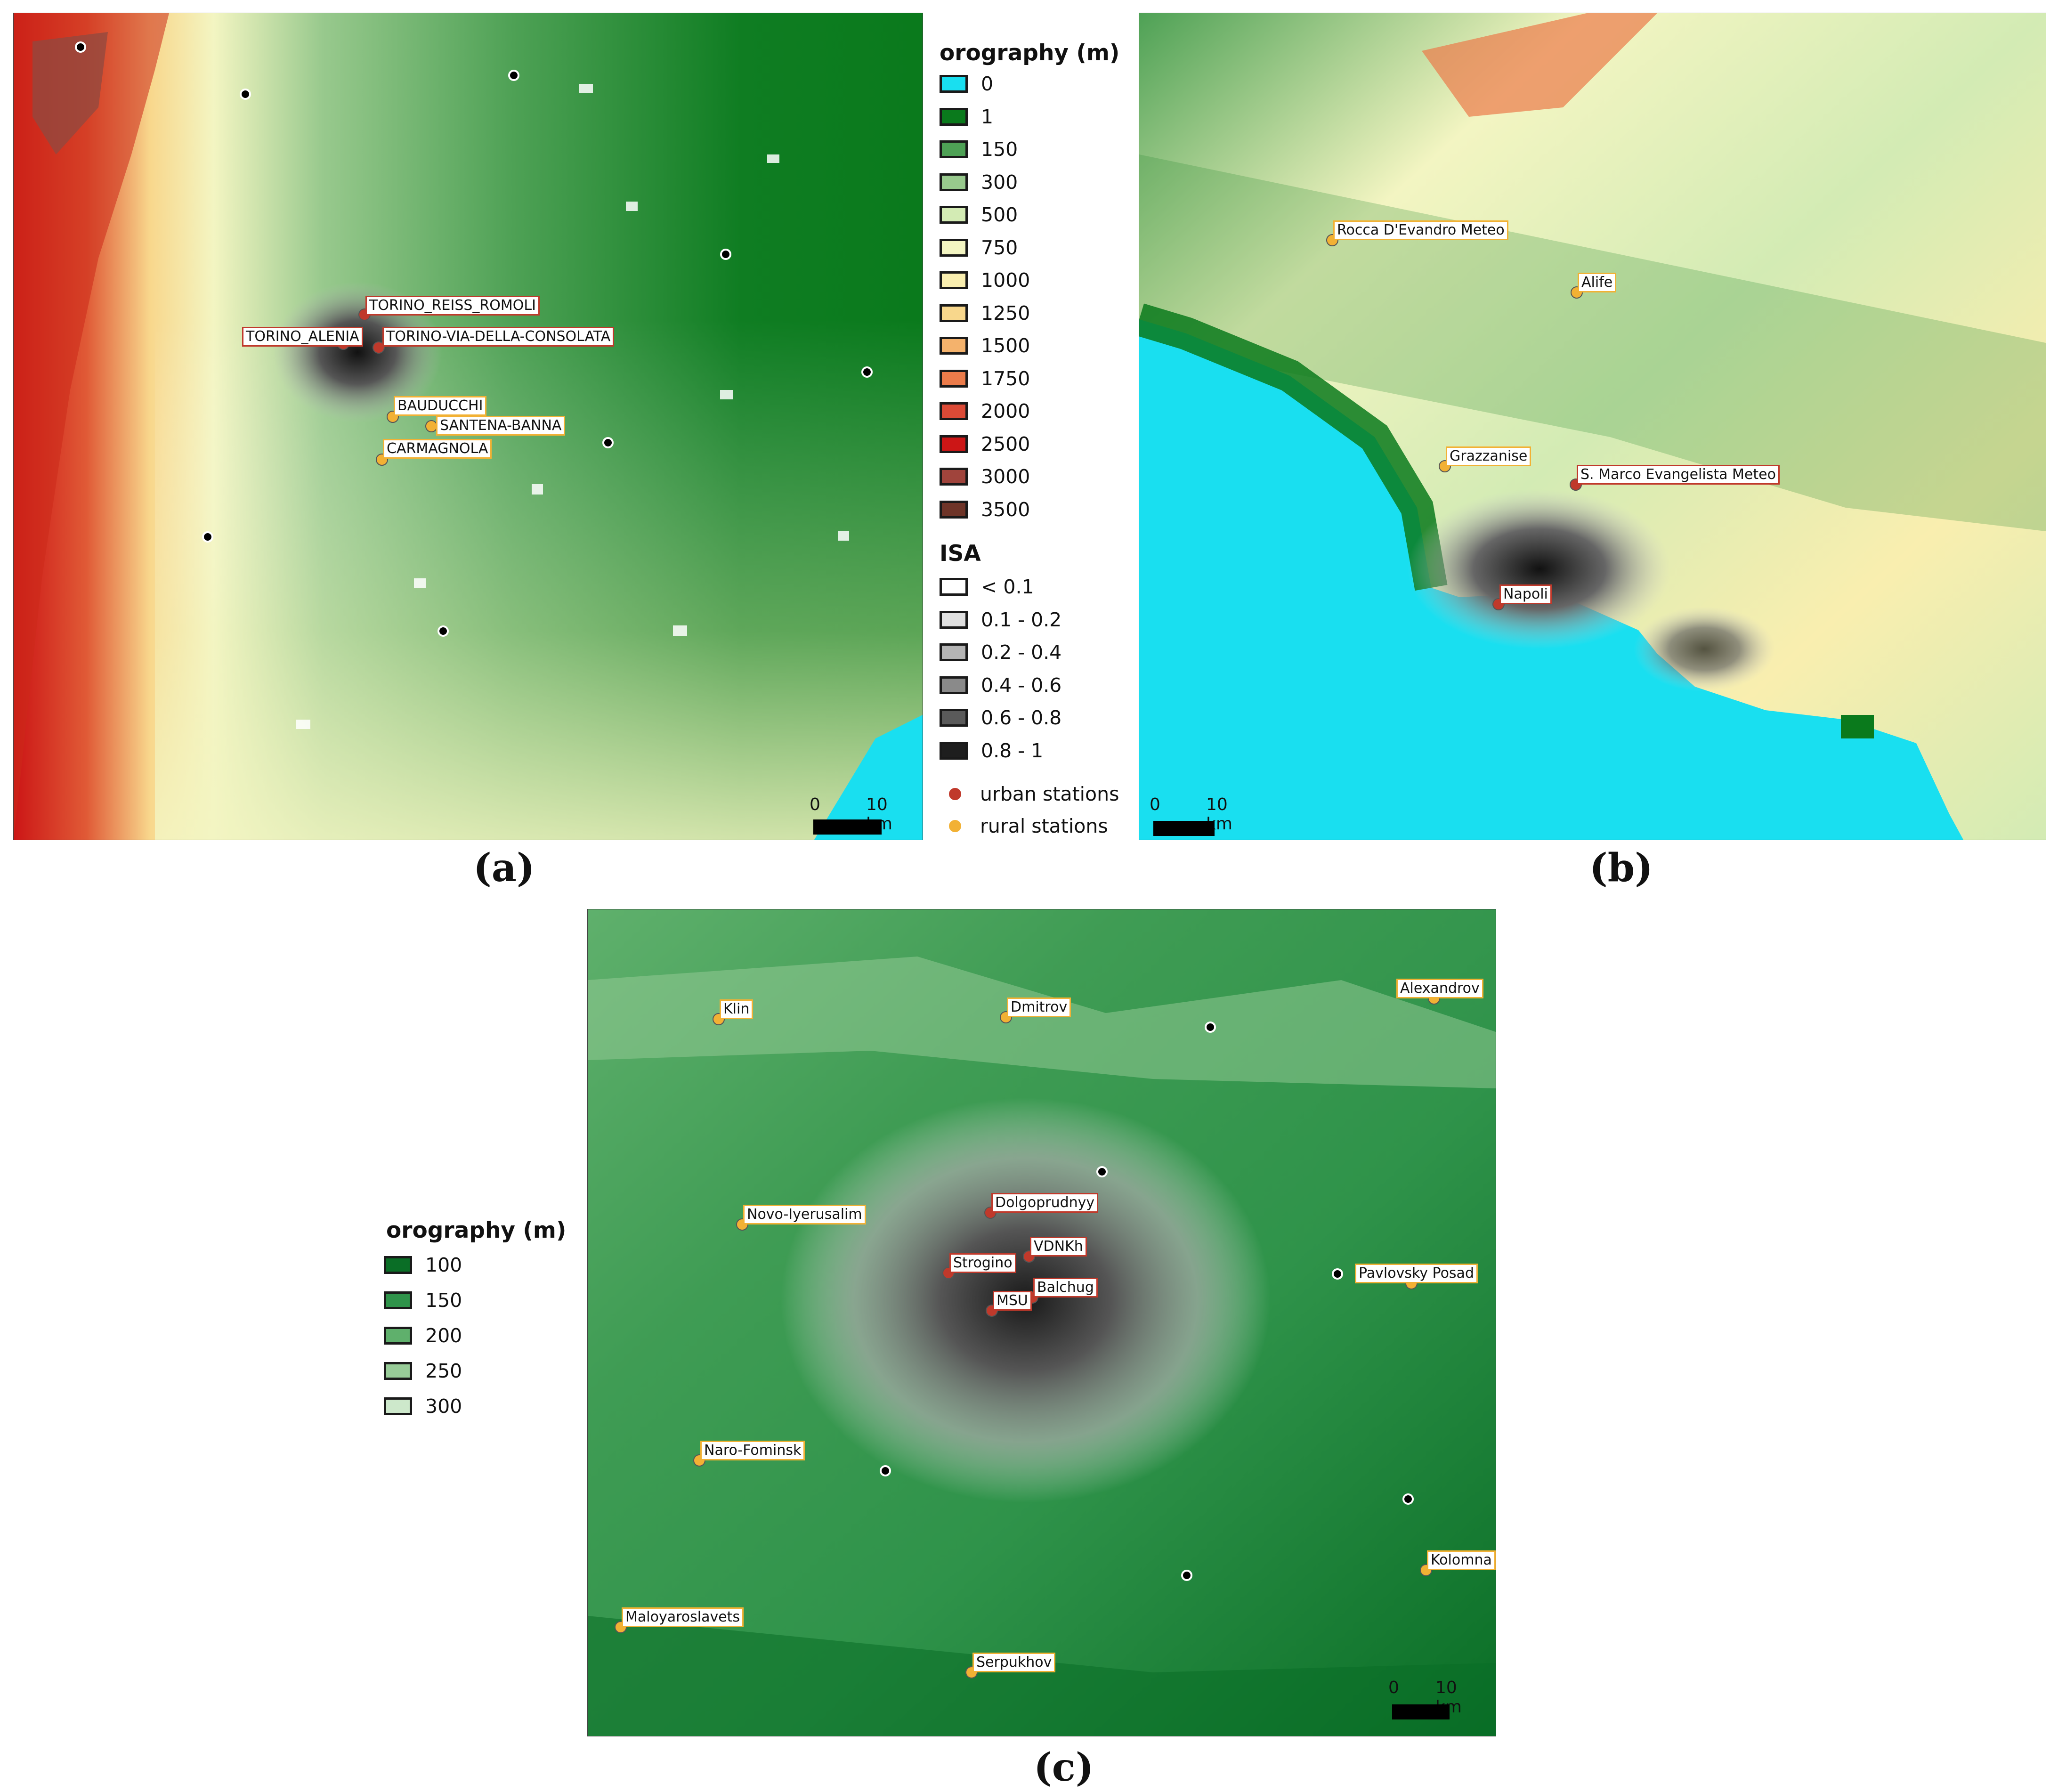 This screenshot has width=2058, height=1792. What do you see at coordinates (423, 1371) in the screenshot?
I see `legend-c-item-3: 250` at bounding box center [423, 1371].